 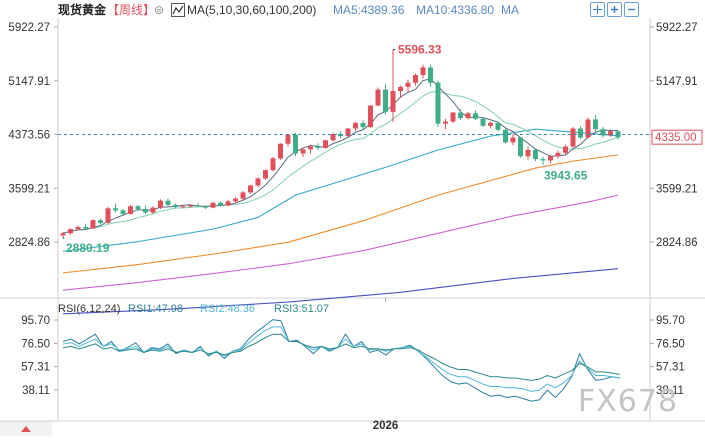 What do you see at coordinates (228, 309) in the screenshot?
I see `rsi2-value: RSI2:48.36` at bounding box center [228, 309].